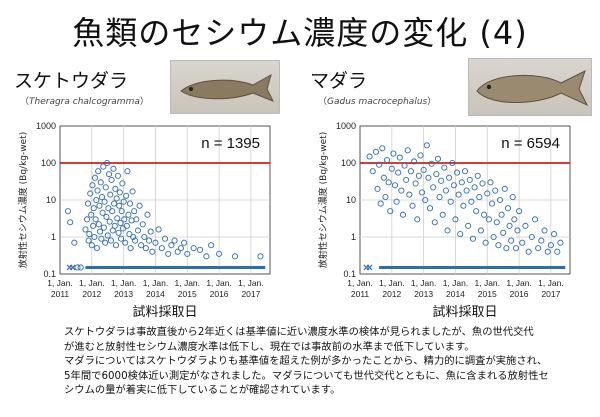 Image resolution: width=600 pixels, height=417 pixels. I want to click on x-tick-label: 2016, so click(519, 294).